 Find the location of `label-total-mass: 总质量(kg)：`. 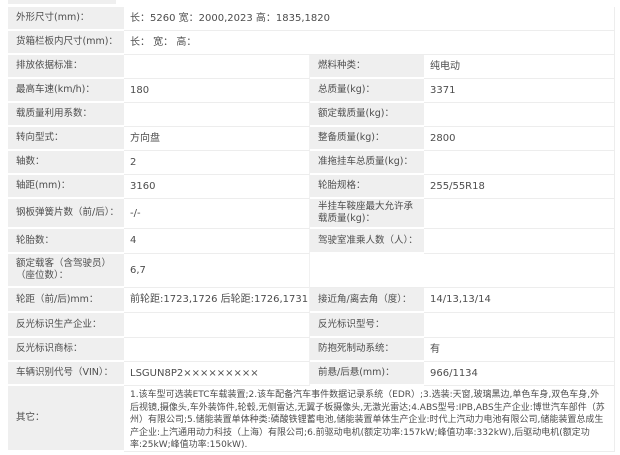

label-total-mass: 总质量(kg)： is located at coordinates (367, 91).